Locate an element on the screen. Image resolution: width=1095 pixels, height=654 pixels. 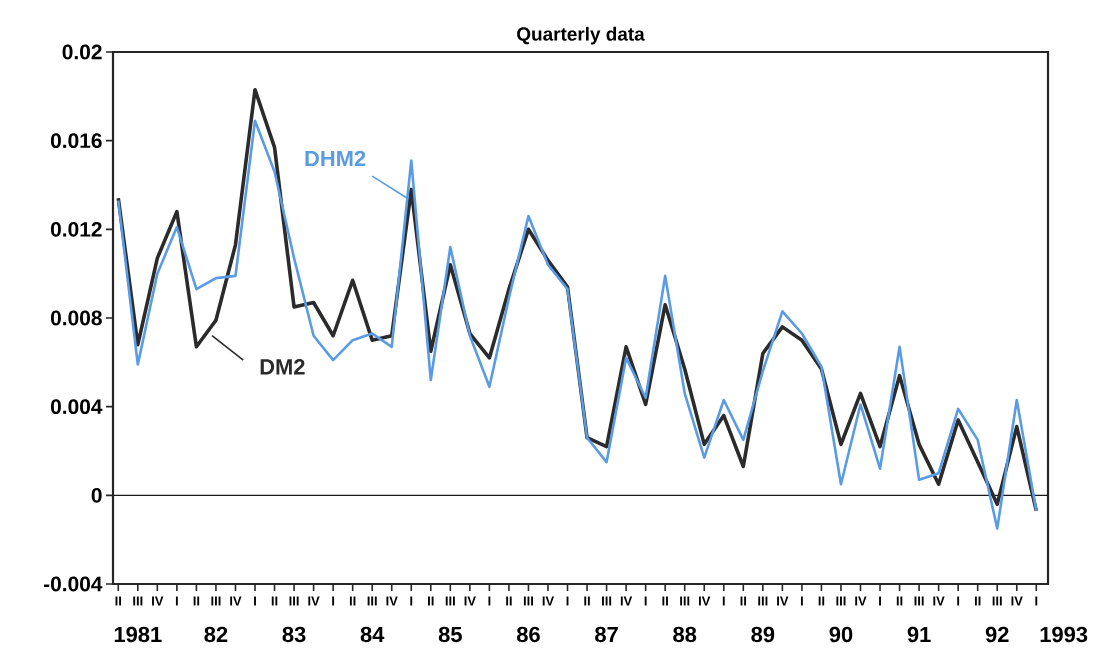
series-label: DHM2 is located at coordinates (335, 158).